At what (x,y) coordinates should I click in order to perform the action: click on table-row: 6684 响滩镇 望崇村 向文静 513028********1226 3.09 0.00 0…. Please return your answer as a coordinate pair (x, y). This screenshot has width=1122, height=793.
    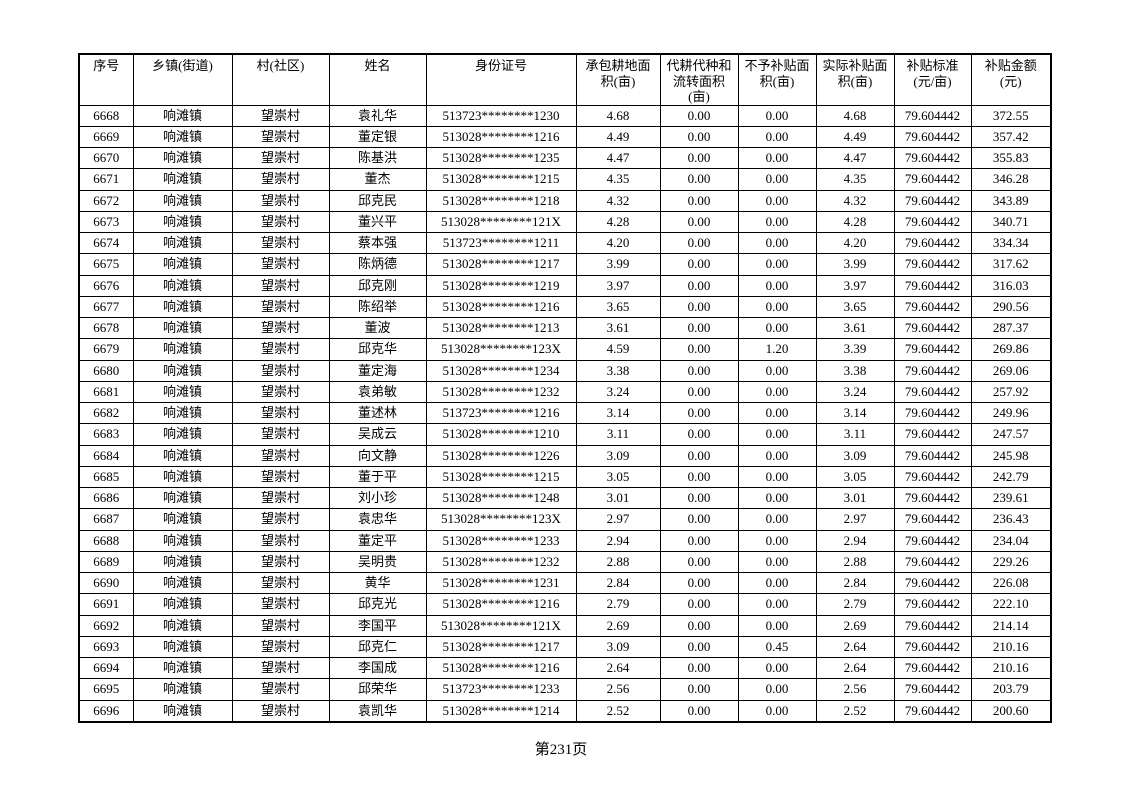
    Looking at the image, I should click on (565, 455).